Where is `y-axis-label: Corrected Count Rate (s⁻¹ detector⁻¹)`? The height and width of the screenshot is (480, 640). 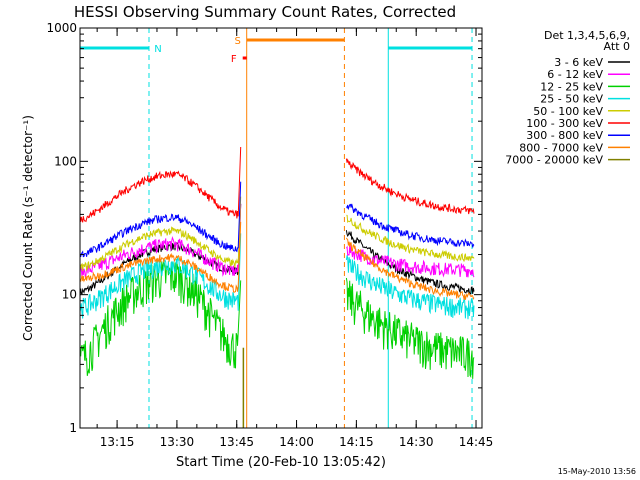 y-axis-label: Corrected Count Rate (s⁻¹ detector⁻¹) is located at coordinates (28, 228).